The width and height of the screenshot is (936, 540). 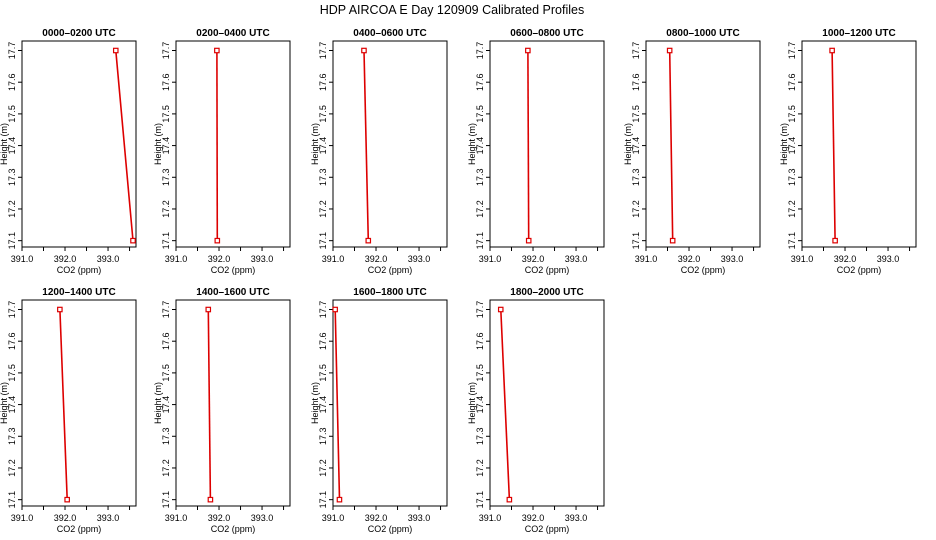 I want to click on panel-title: 1200–1400 UTC, so click(x=78, y=292).